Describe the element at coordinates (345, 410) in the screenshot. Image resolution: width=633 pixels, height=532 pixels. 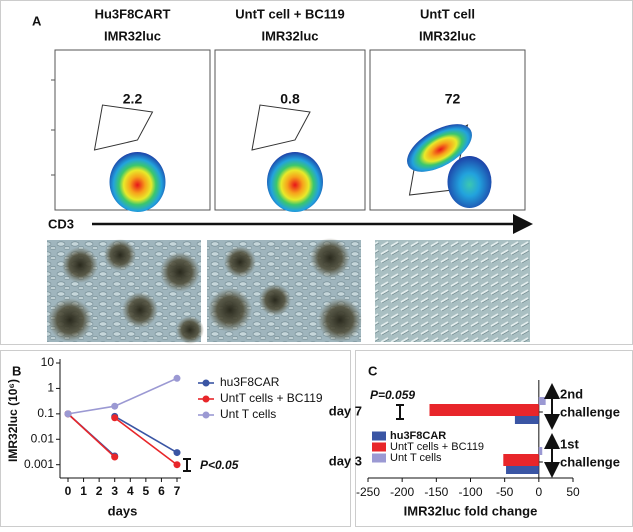
I see `category-label: day 7` at that location.